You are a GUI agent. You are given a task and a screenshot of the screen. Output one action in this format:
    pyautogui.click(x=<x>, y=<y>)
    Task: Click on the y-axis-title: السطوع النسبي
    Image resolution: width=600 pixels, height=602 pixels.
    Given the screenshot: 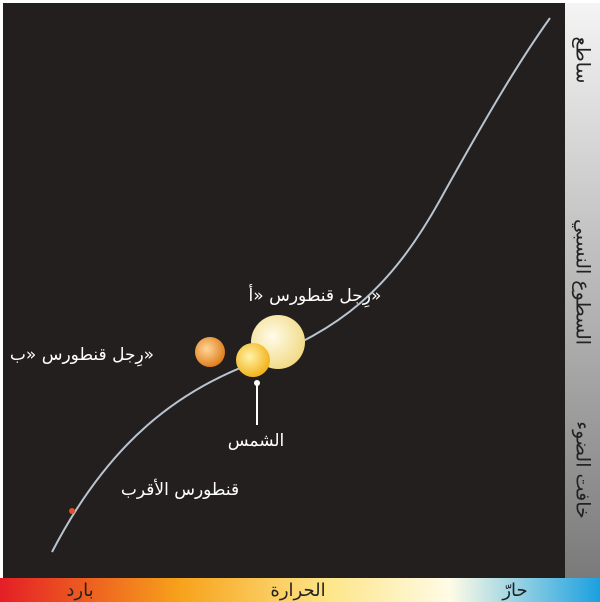 What is the action you would take?
    pyautogui.click(x=583, y=282)
    